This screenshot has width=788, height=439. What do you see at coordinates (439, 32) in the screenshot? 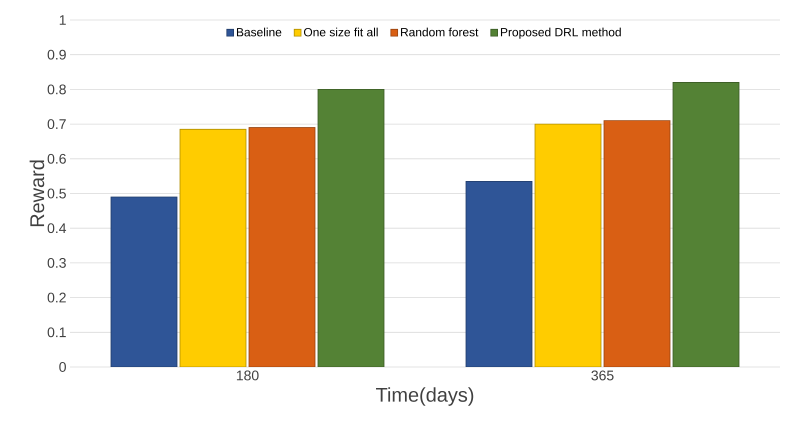
I see `legend-label: Random forest` at bounding box center [439, 32].